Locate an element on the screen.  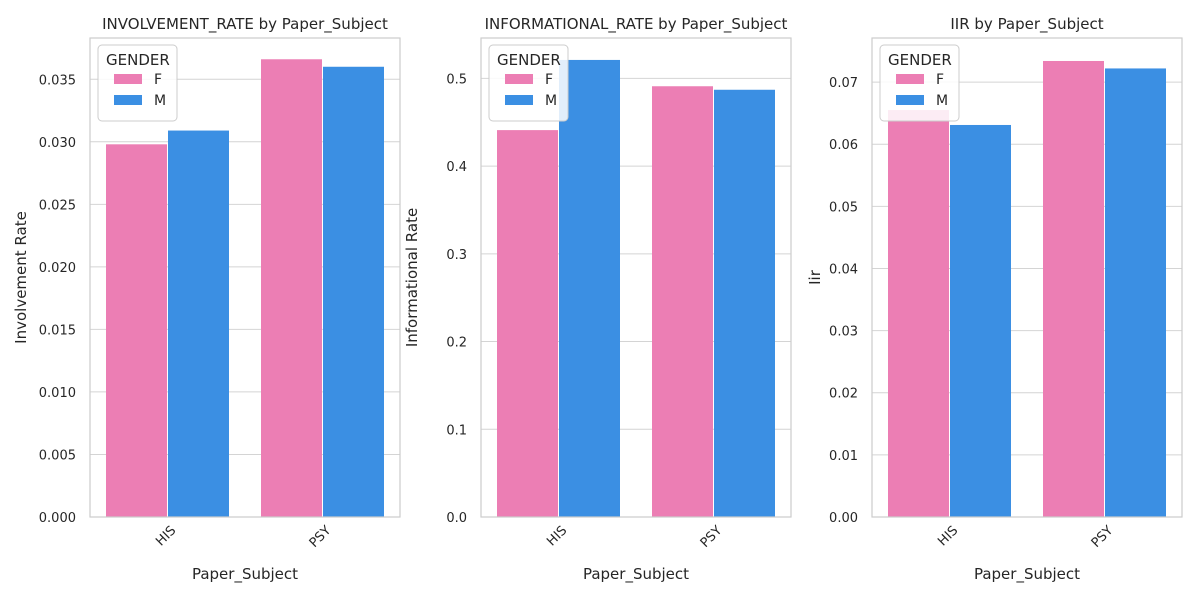
y-axis-label: Informational Rate is located at coordinates (412, 277).